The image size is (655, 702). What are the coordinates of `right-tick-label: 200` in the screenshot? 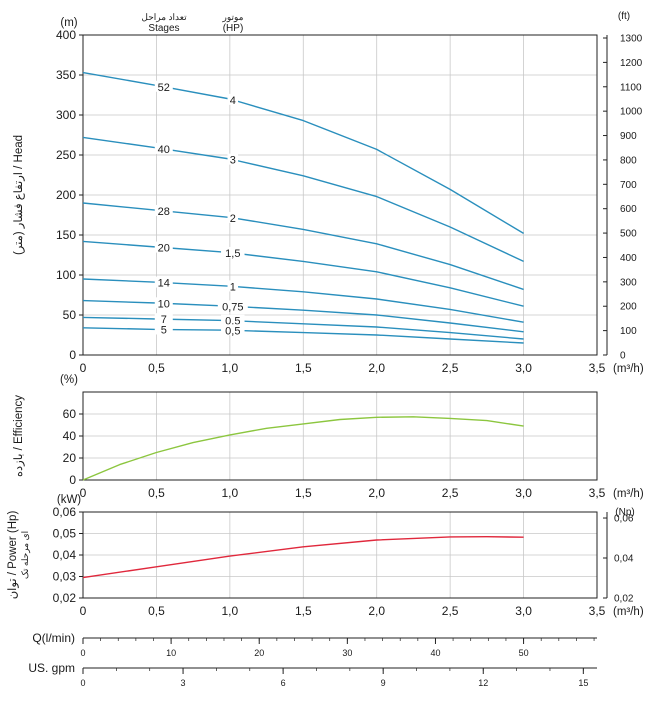 It's located at (628, 307).